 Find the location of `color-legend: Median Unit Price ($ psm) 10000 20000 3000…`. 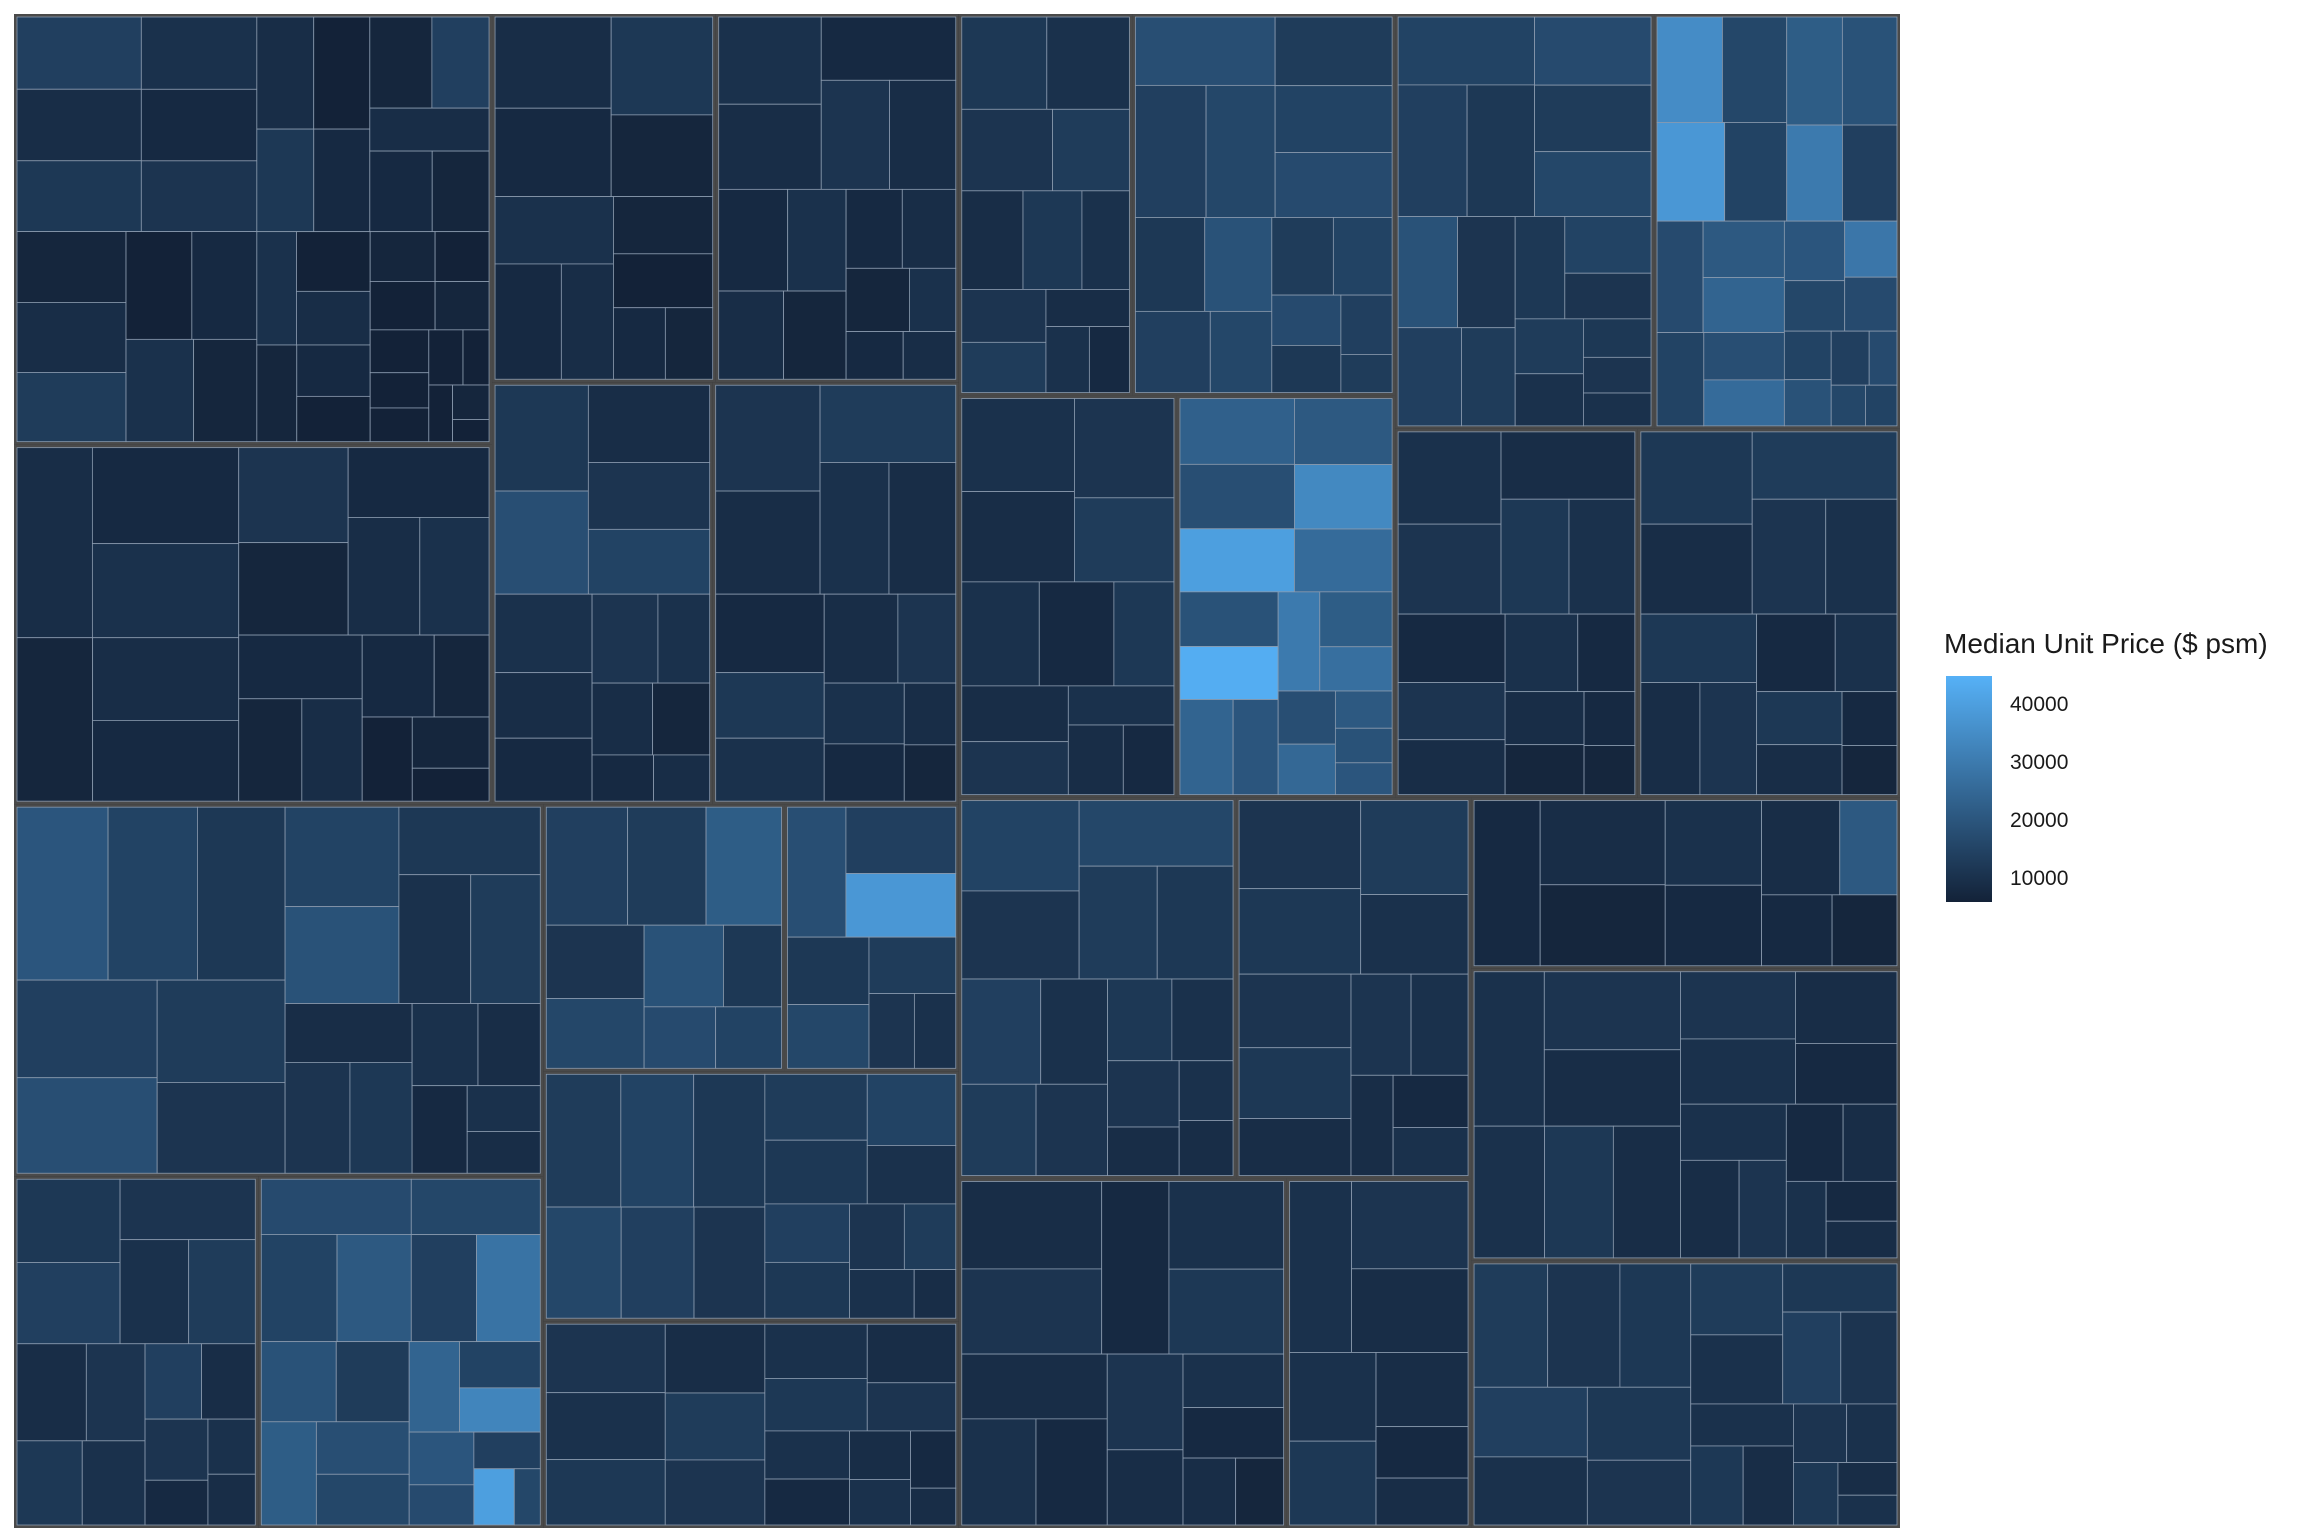

color-legend: Median Unit Price ($ psm) 10000 20000 3000… is located at coordinates (2114, 778).